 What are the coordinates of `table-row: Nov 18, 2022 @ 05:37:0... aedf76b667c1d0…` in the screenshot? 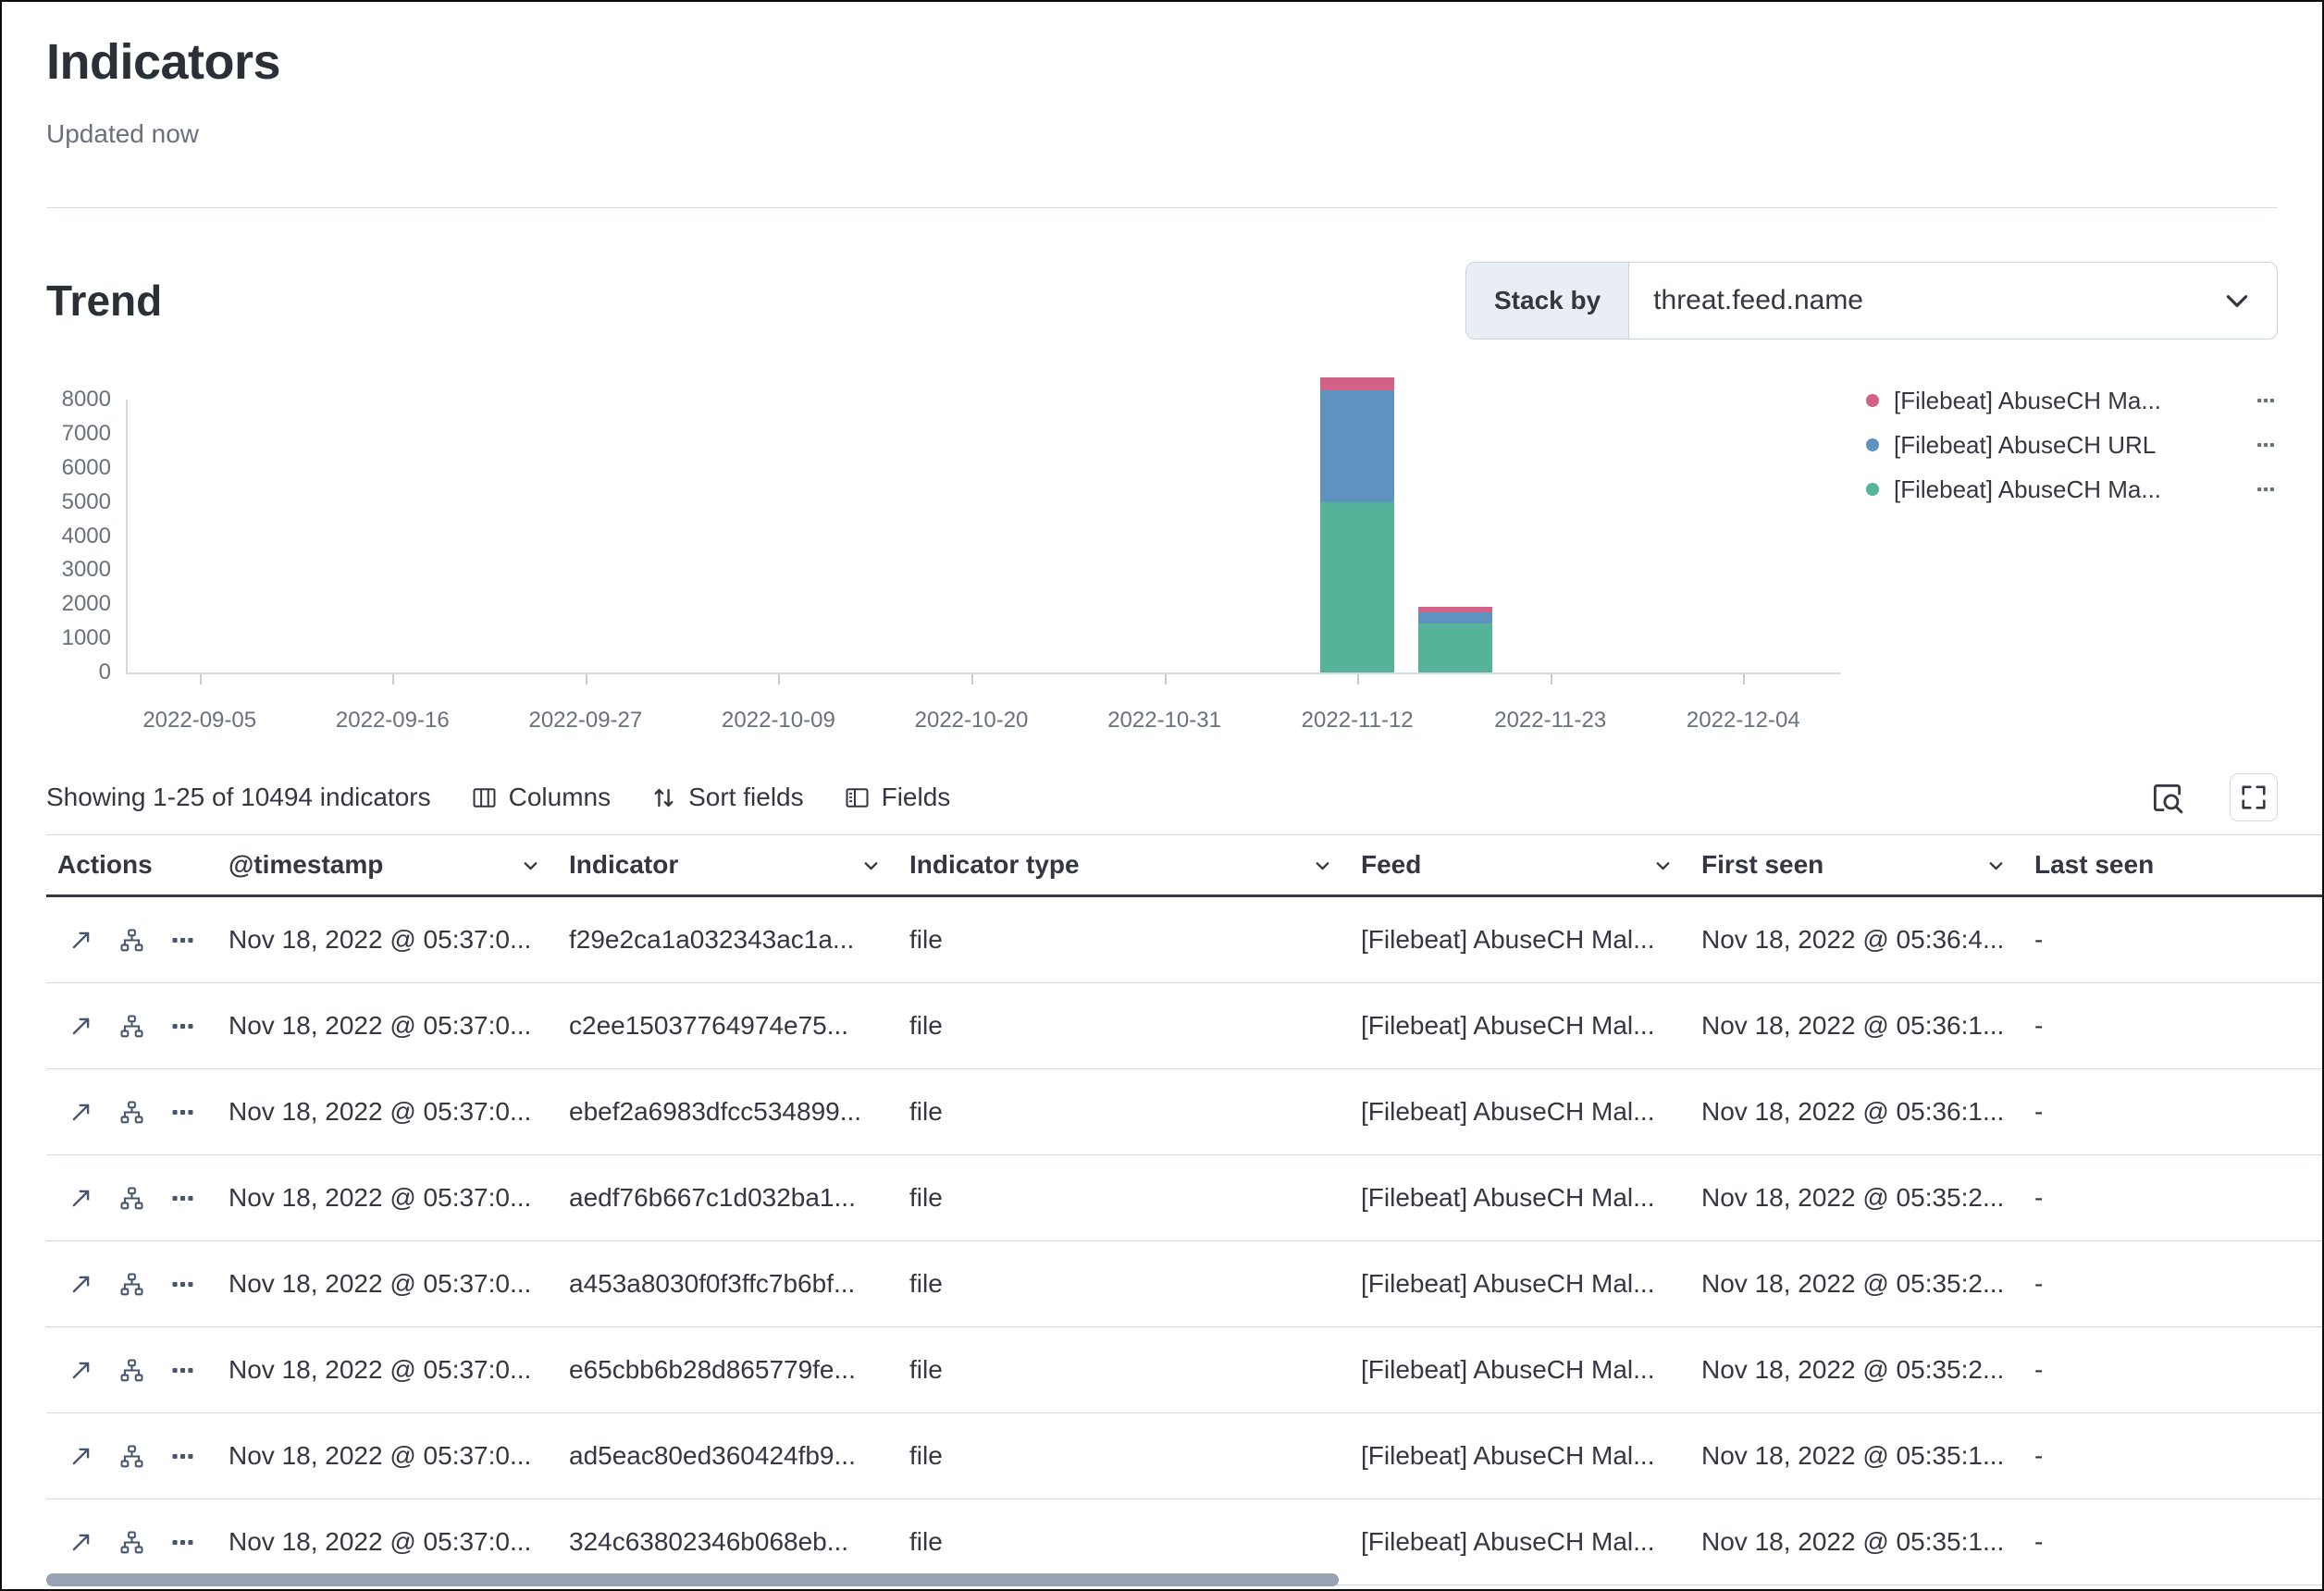 It's located at (1184, 1198).